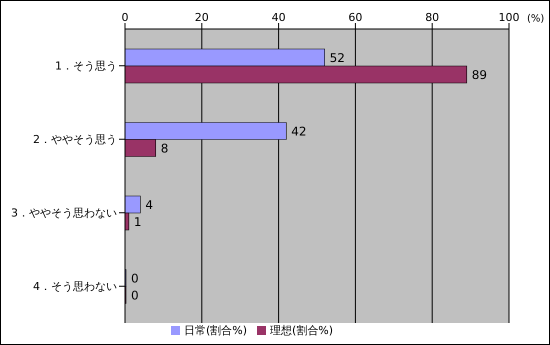  I want to click on legend-label: 理想(割合%), so click(302, 330).